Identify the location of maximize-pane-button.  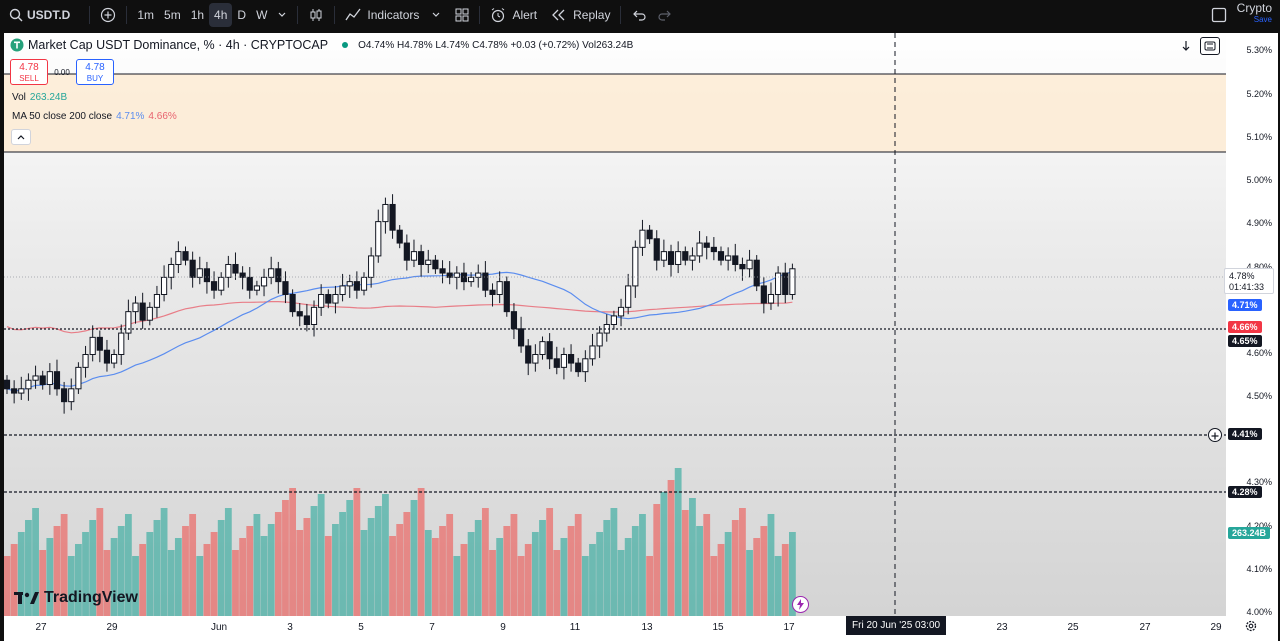
(1210, 46).